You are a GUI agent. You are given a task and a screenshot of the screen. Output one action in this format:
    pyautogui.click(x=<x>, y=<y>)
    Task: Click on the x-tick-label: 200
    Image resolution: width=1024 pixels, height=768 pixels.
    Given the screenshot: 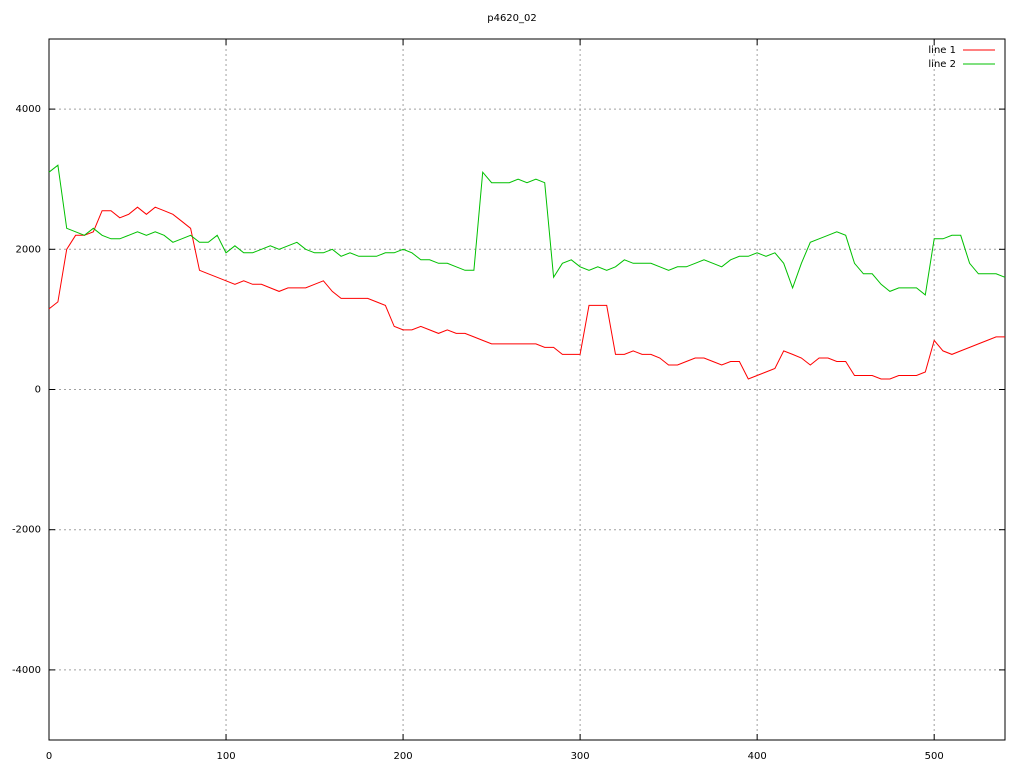 What is the action you would take?
    pyautogui.click(x=403, y=756)
    